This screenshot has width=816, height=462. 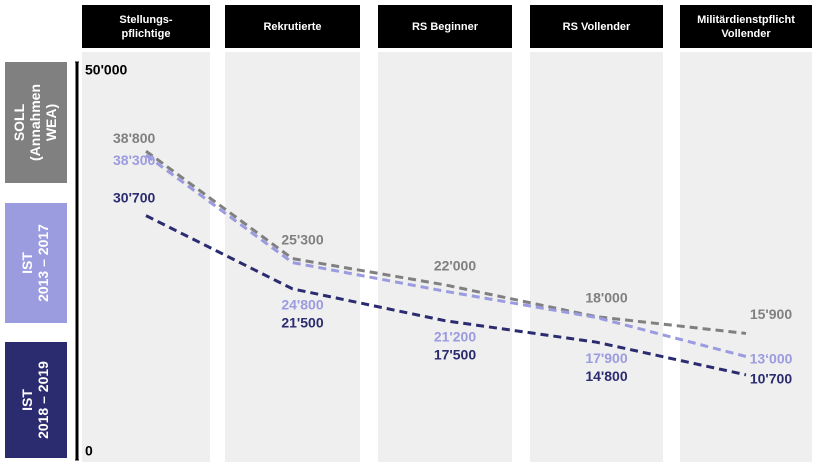 What do you see at coordinates (134, 197) in the screenshot?
I see `data-label: 30'700` at bounding box center [134, 197].